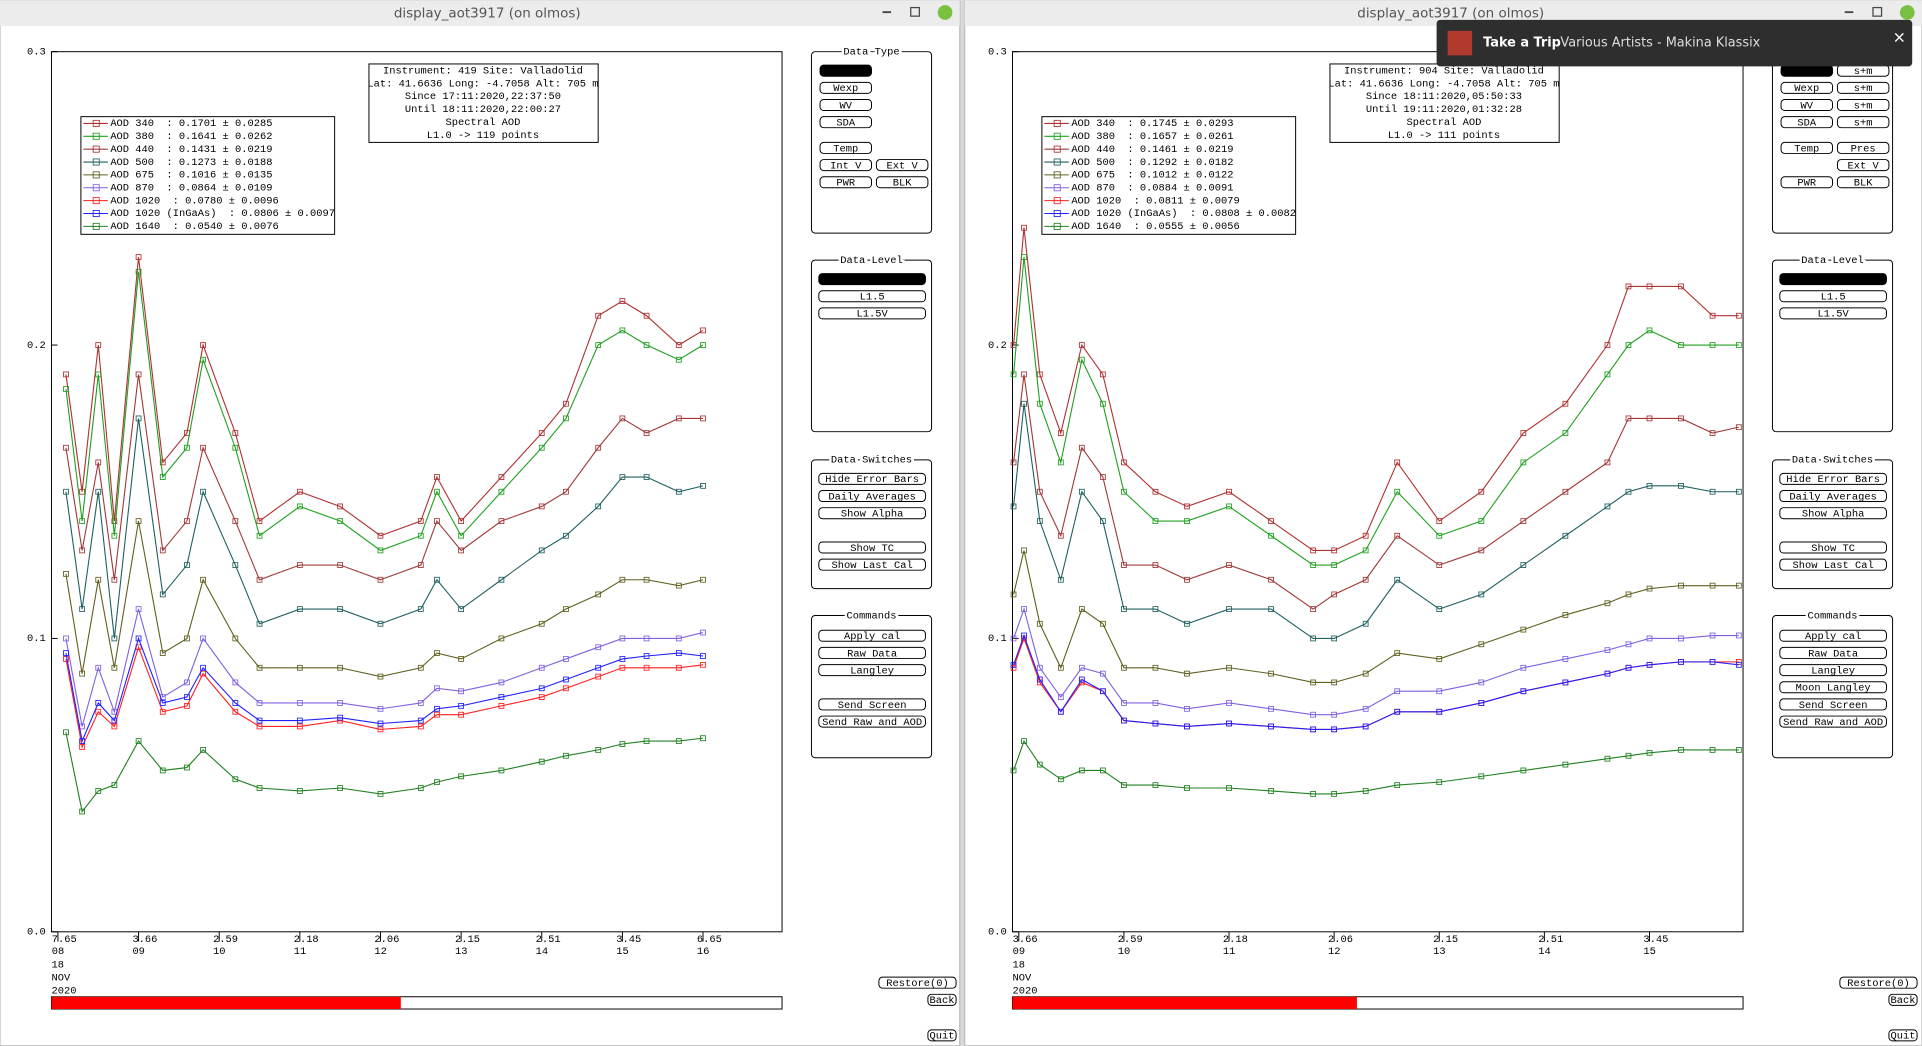 The image size is (1922, 1046). Describe the element at coordinates (1674, 43) in the screenshot. I see `notification` at that location.